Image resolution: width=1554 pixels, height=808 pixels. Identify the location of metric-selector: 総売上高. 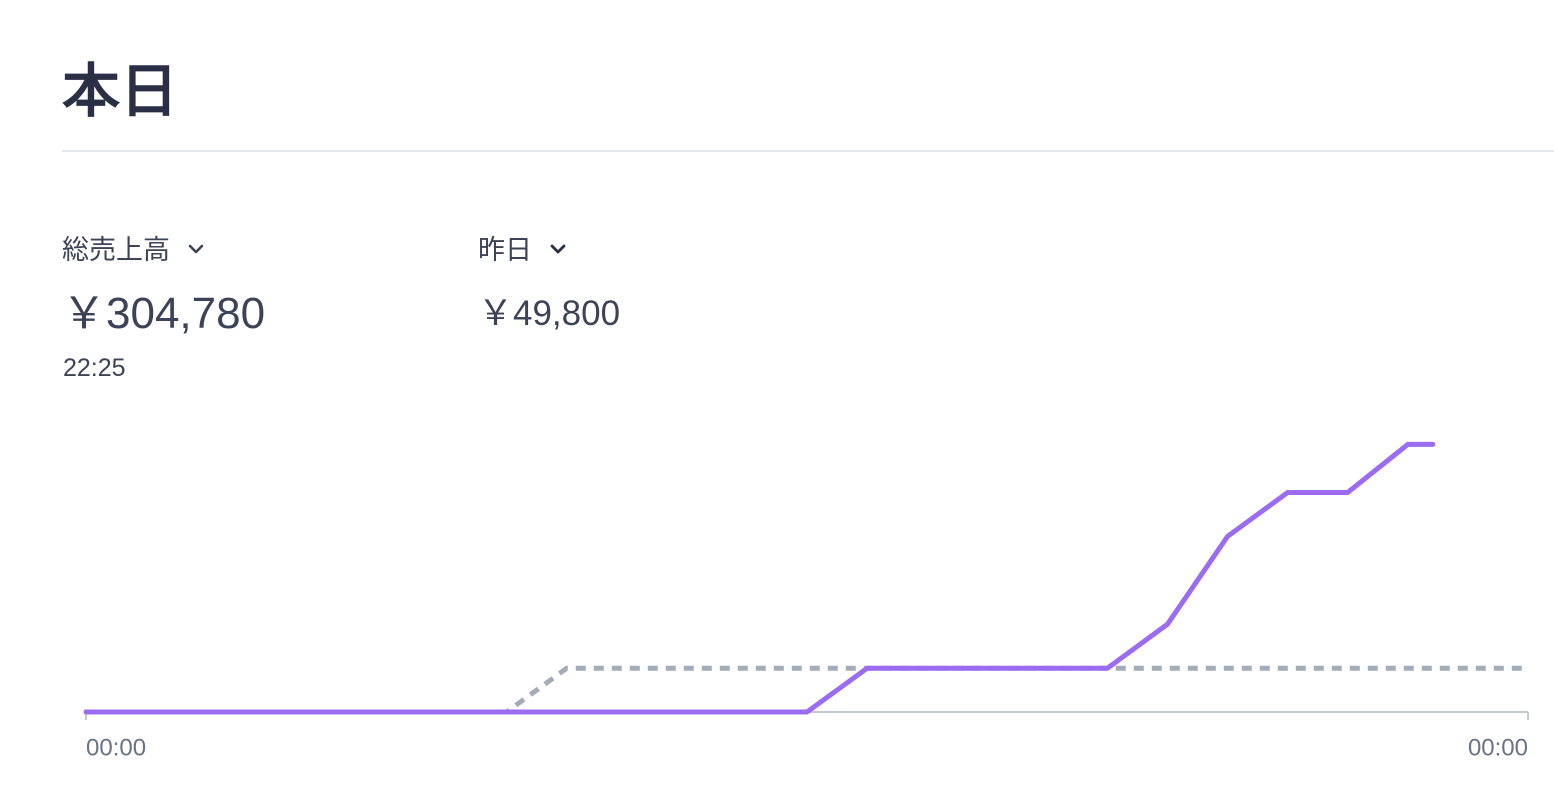
(133, 250).